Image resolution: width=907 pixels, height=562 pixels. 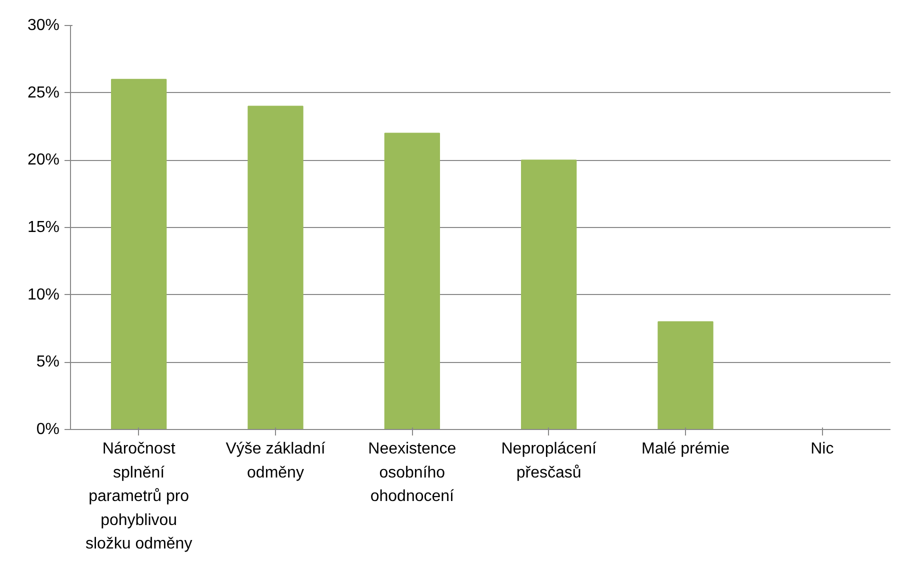 I want to click on x-tick-label: Výše základní odměny, so click(x=276, y=461).